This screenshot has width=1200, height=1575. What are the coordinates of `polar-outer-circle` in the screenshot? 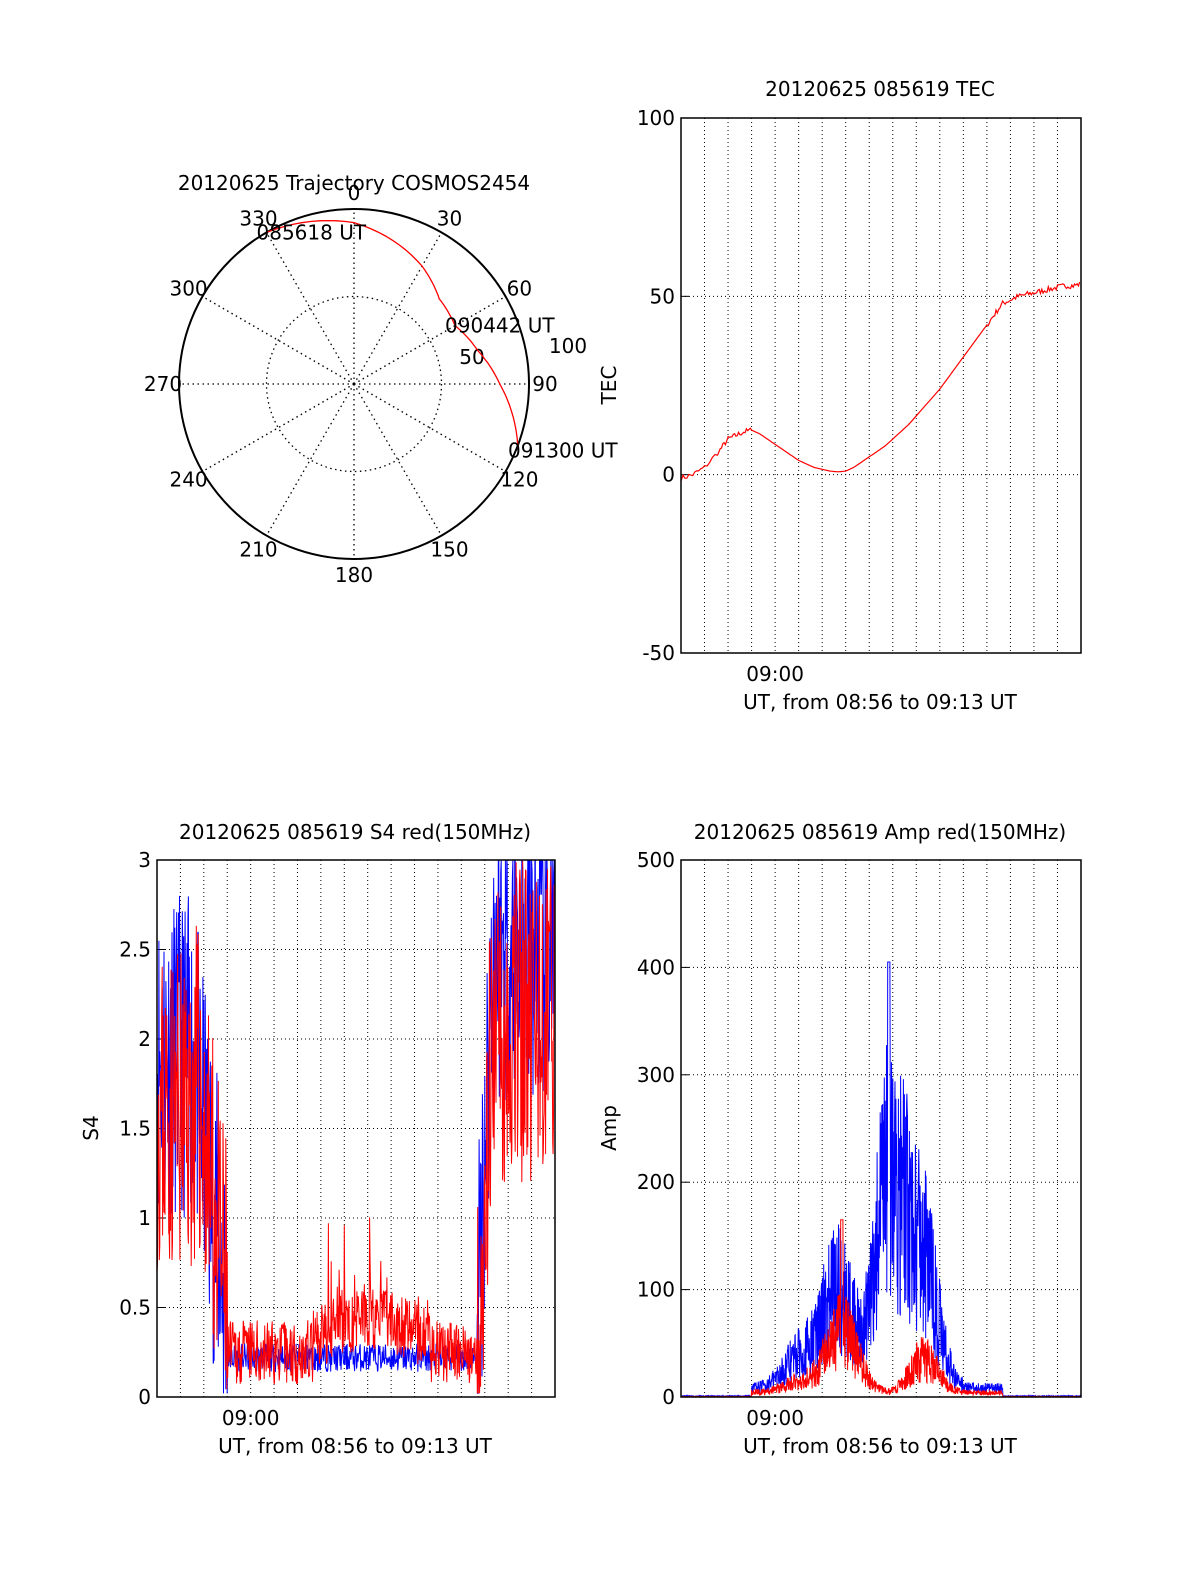 It's located at (354, 384).